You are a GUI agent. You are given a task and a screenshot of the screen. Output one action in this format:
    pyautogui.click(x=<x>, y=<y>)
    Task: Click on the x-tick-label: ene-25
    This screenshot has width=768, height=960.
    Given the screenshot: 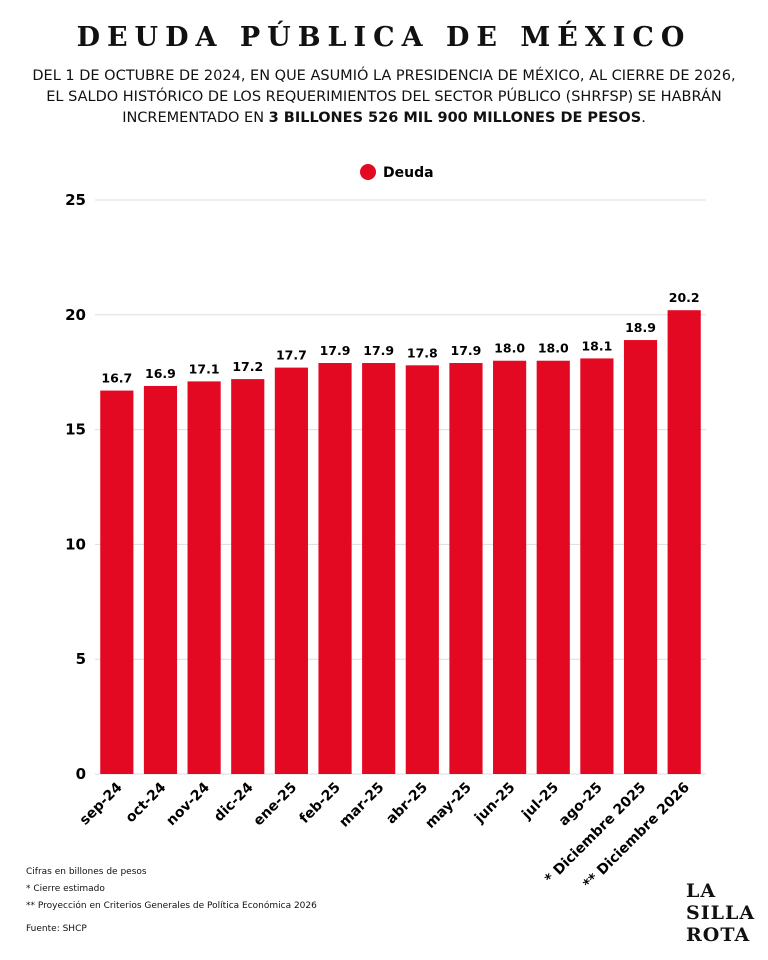 What is the action you would take?
    pyautogui.click(x=276, y=805)
    